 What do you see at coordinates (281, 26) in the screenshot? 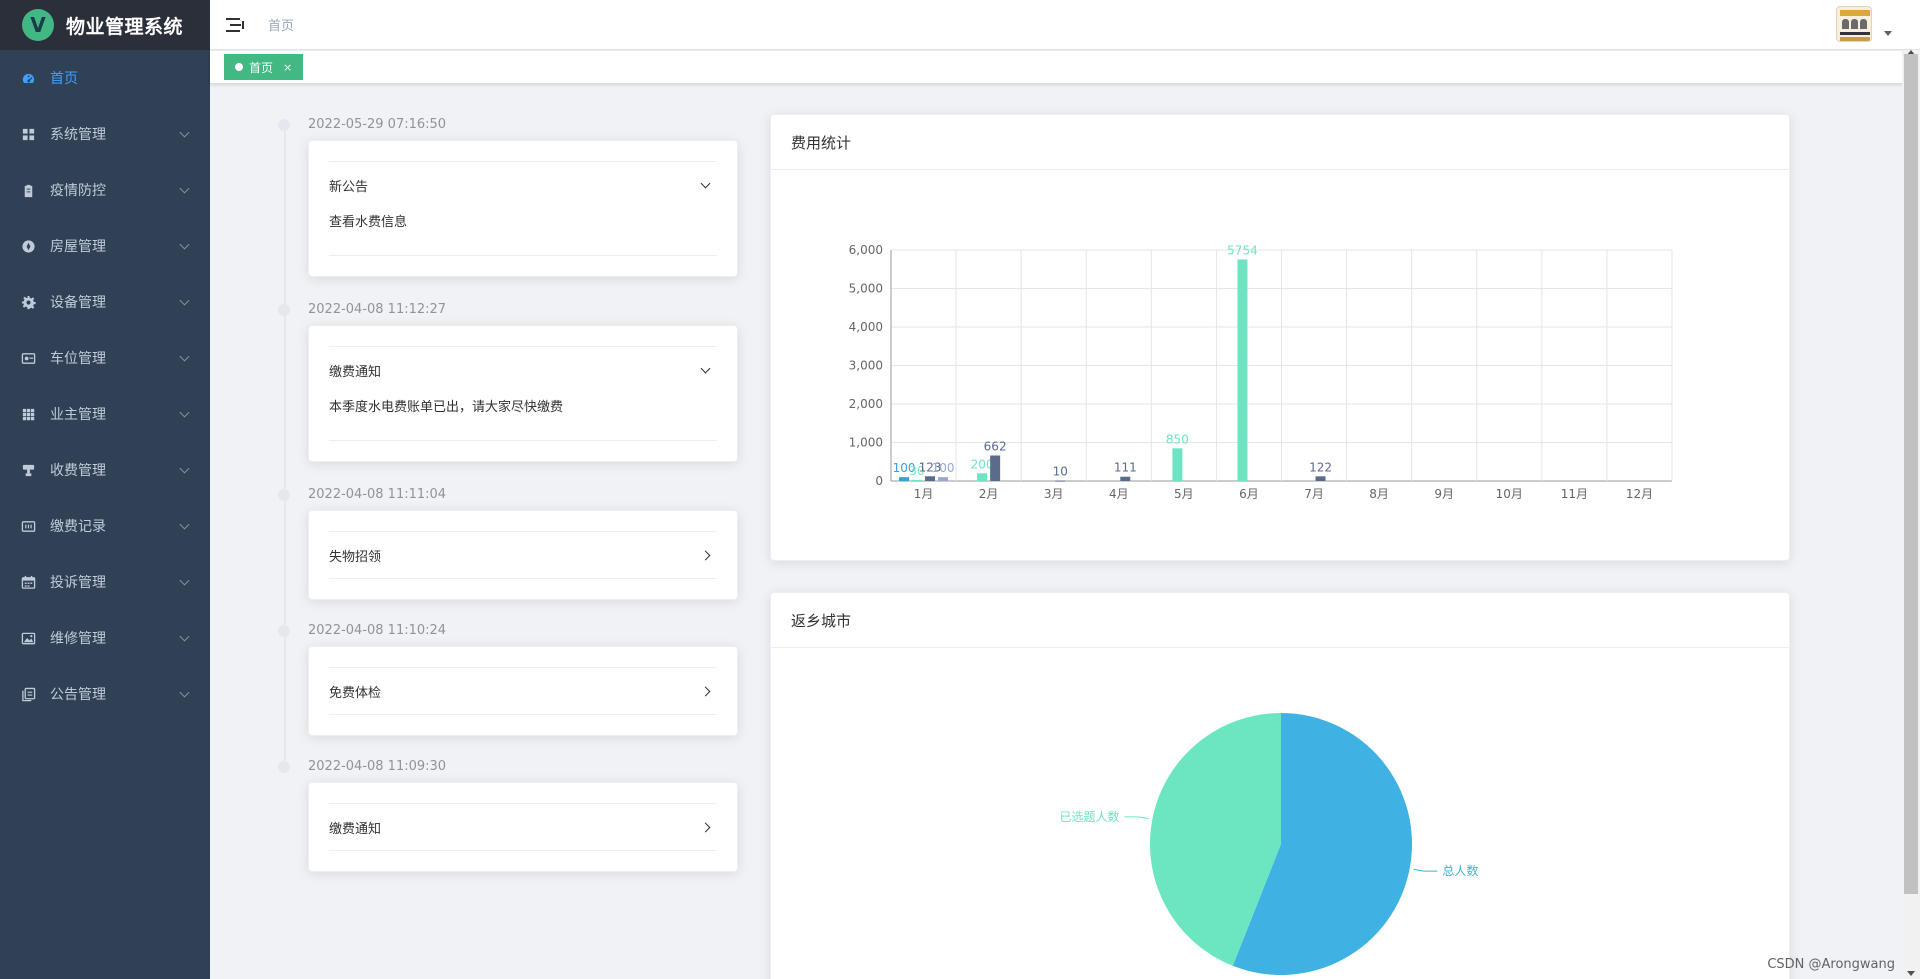
I see `breadcrumb: 首页` at bounding box center [281, 26].